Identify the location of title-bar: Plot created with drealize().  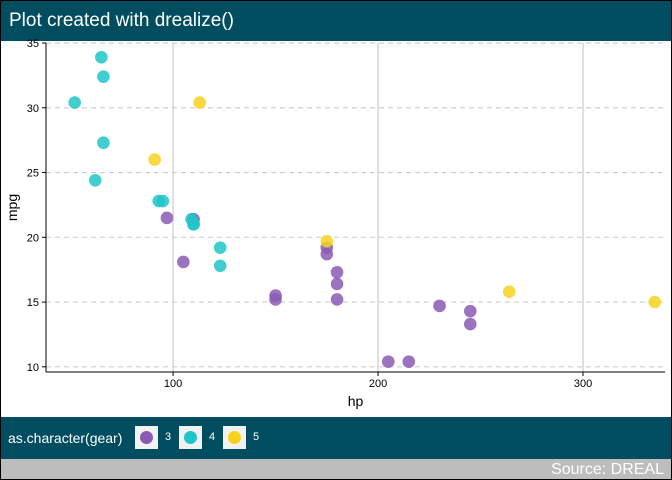
(336, 21).